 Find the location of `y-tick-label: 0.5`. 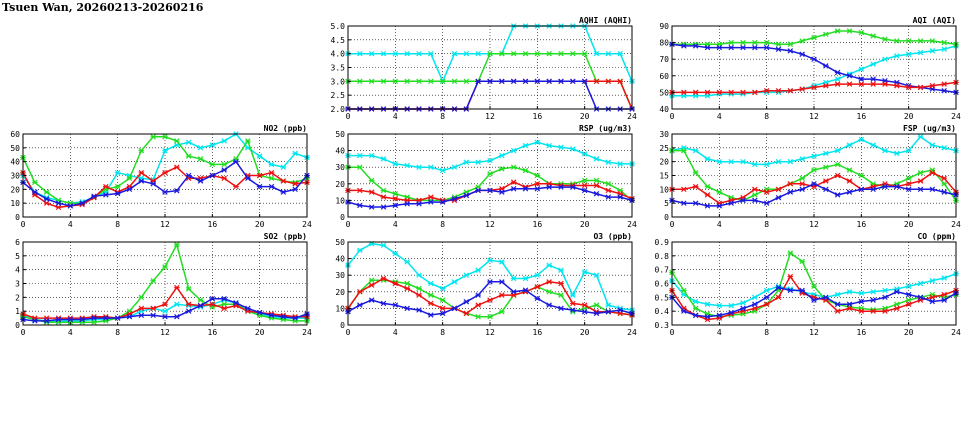

y-tick-label: 0.5 is located at coordinates (662, 297).